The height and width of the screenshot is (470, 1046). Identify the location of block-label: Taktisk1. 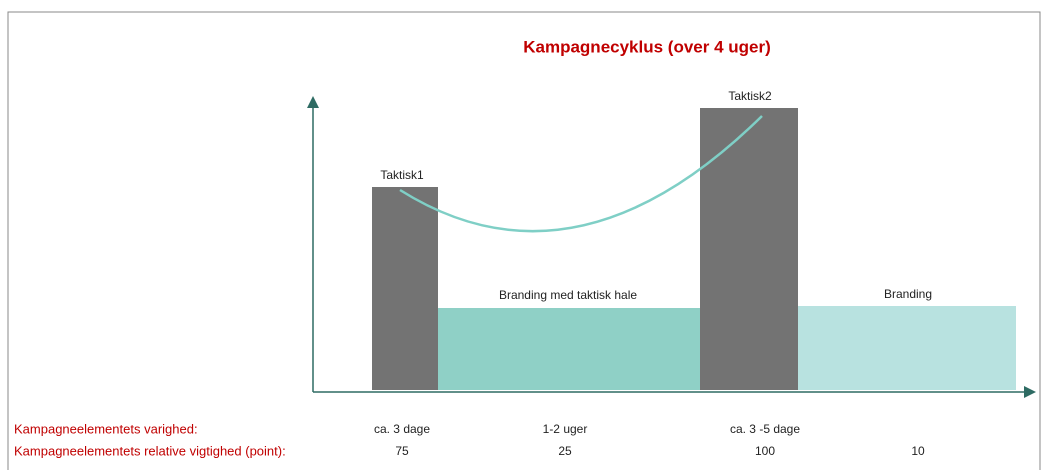
(402, 175).